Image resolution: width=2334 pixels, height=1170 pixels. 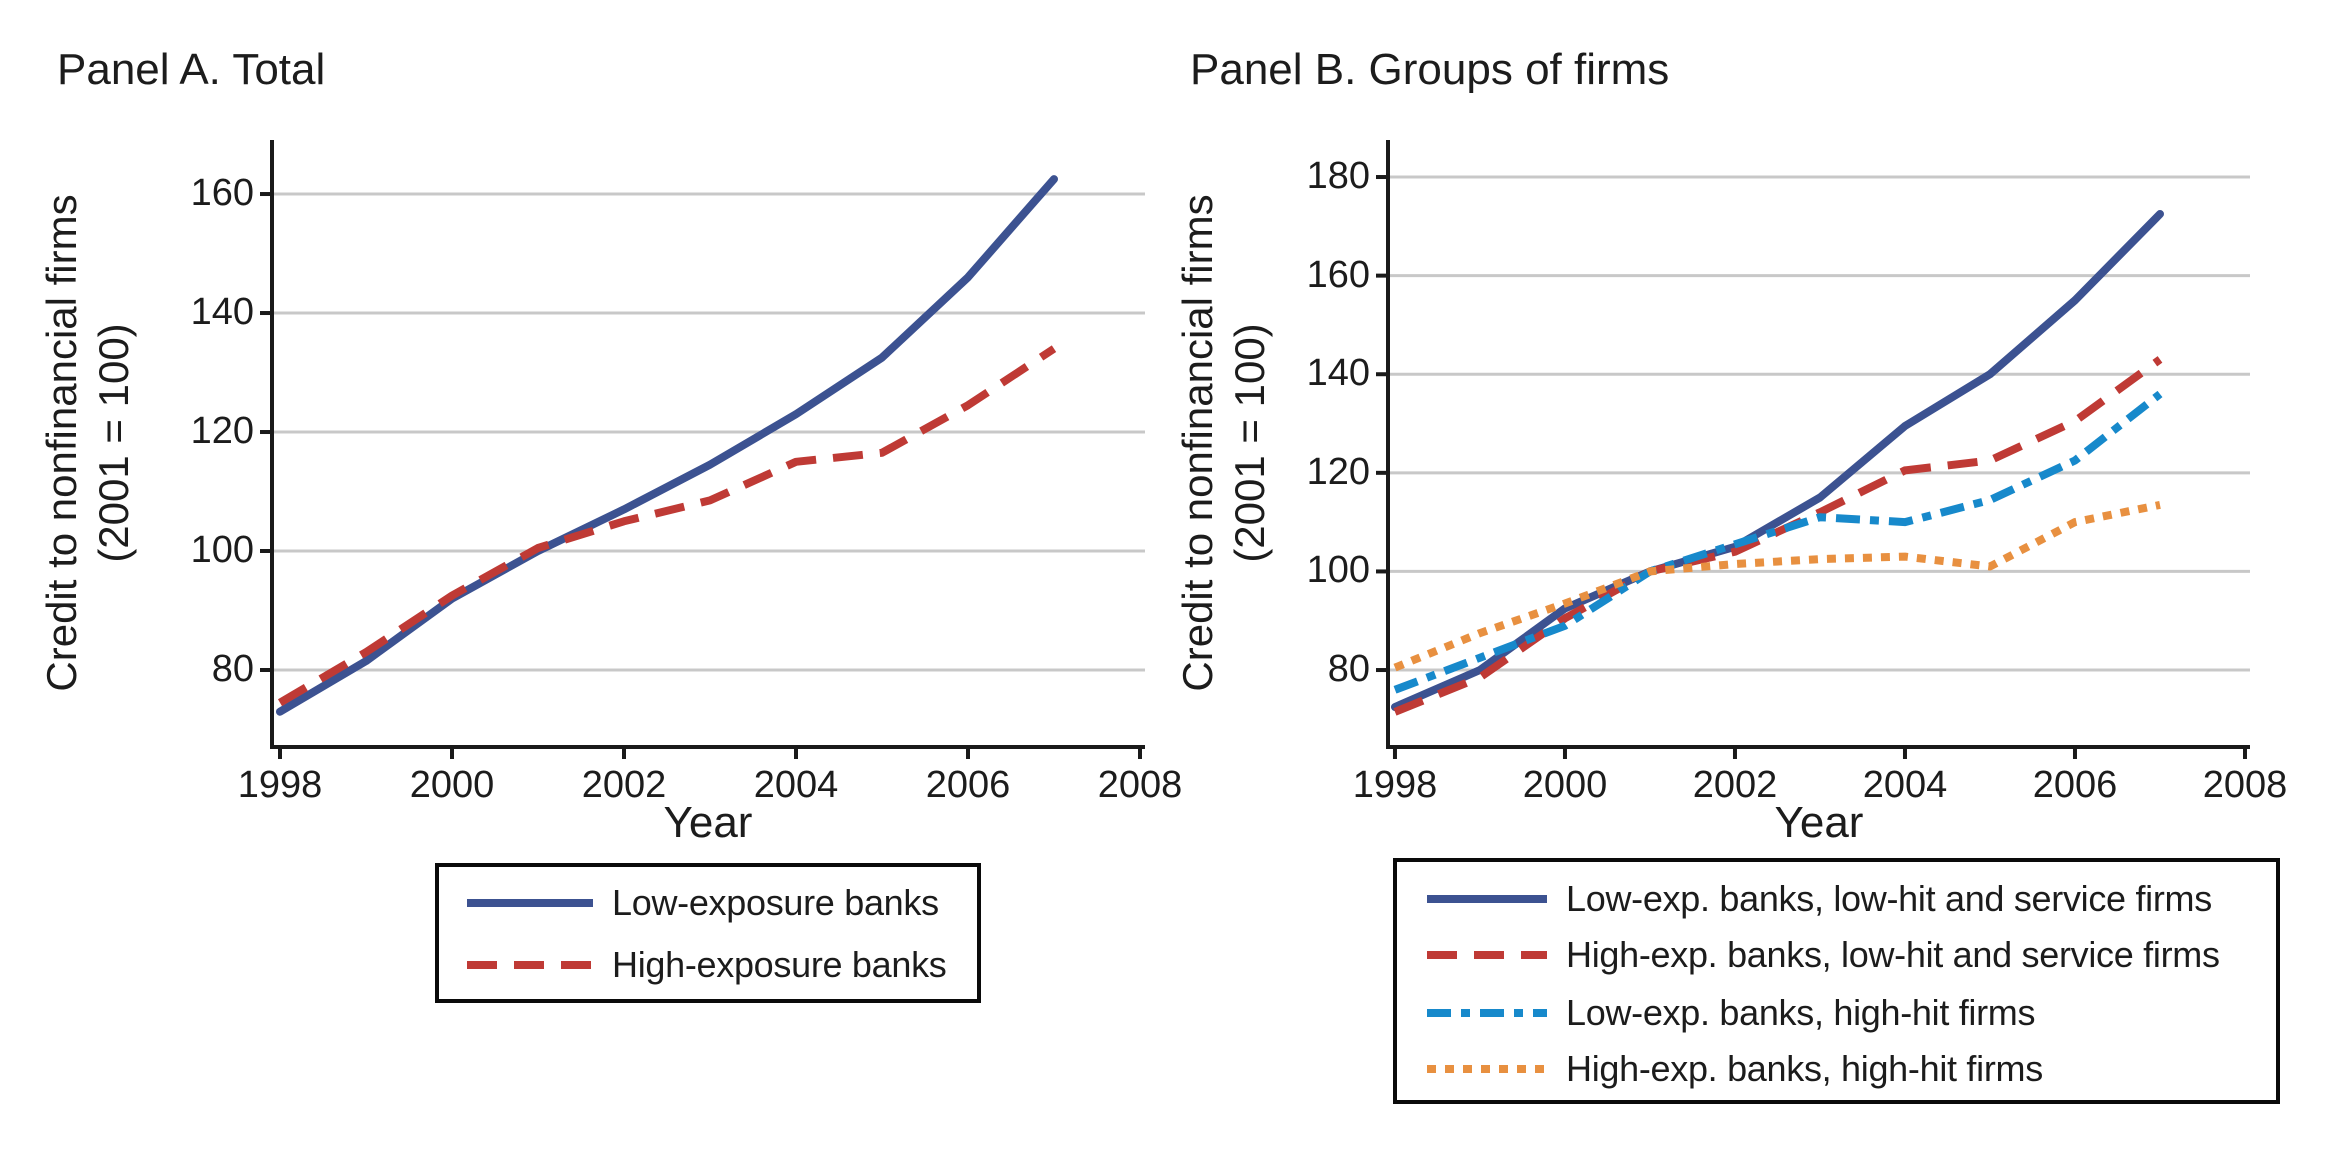 I want to click on legend-item: Low-exp. banks, high-hit firms, so click(x=1836, y=1013).